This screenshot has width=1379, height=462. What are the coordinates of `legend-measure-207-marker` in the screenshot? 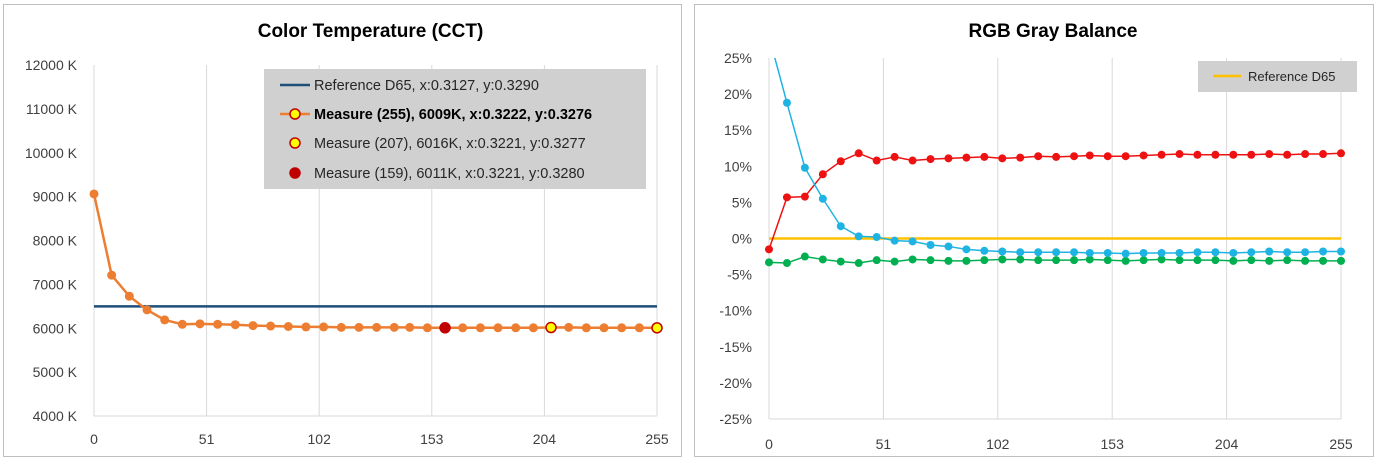 It's located at (295, 143).